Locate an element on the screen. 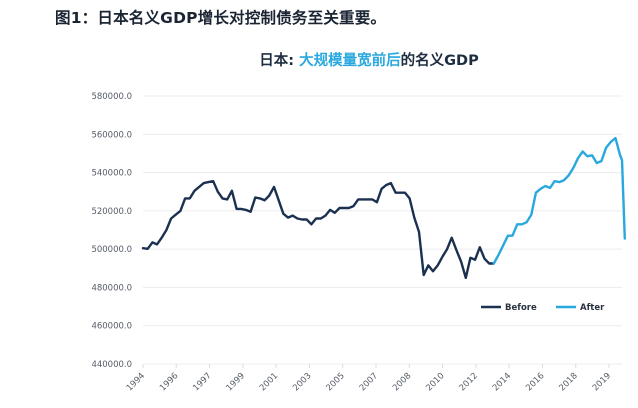 The height and width of the screenshot is (408, 638). legend: Before After is located at coordinates (543, 308).